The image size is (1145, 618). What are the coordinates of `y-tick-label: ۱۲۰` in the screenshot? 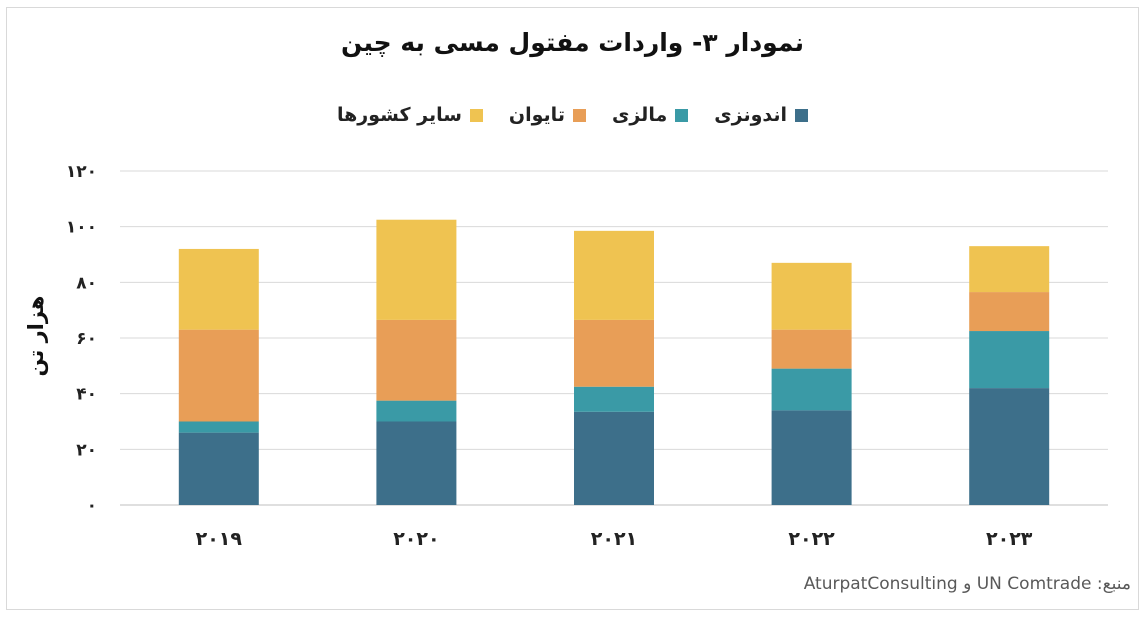 It's located at (81, 172).